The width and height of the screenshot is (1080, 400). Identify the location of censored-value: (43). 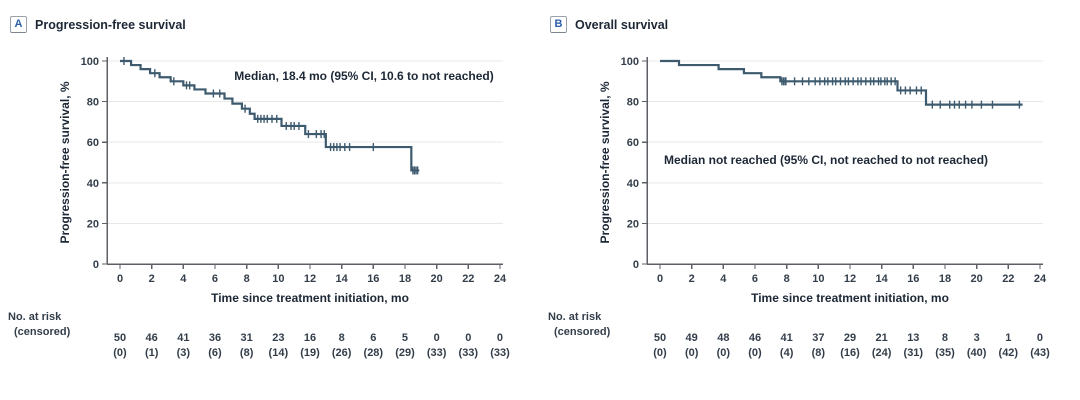
(1040, 353).